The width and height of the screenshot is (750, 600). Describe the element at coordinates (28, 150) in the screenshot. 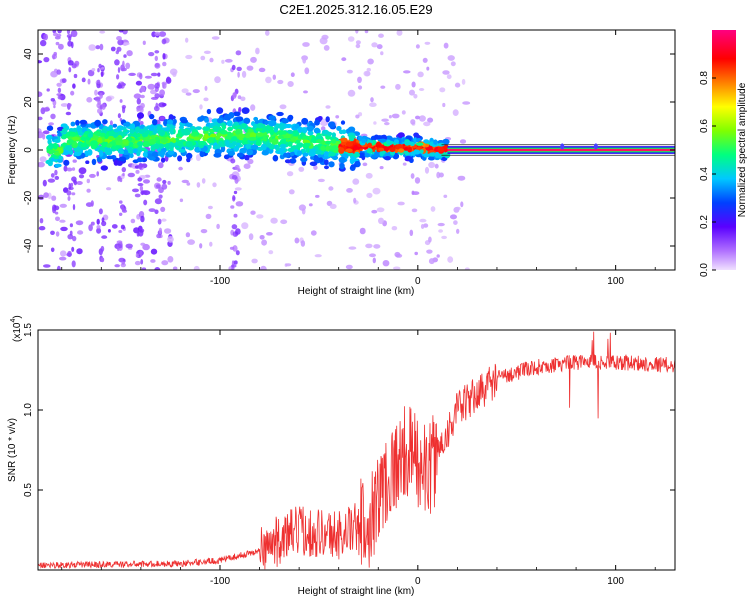

I see `y-tick-label: 0` at that location.